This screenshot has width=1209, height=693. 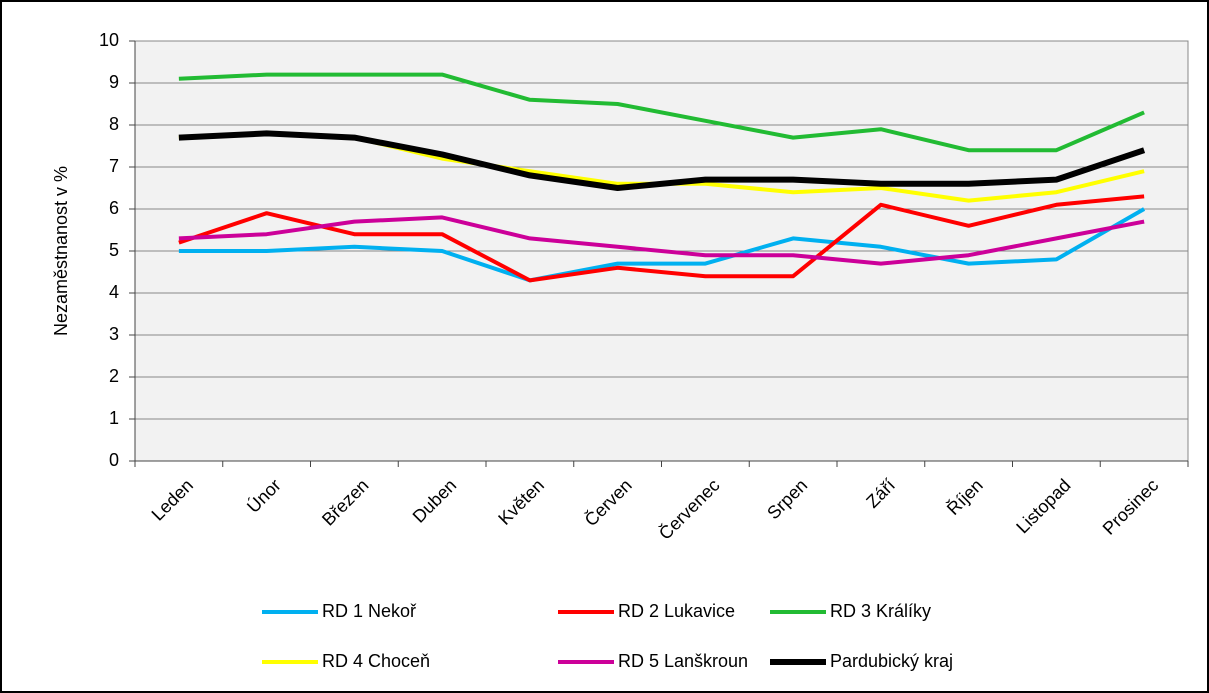 What do you see at coordinates (114, 292) in the screenshot?
I see `y-tick-label: 4` at bounding box center [114, 292].